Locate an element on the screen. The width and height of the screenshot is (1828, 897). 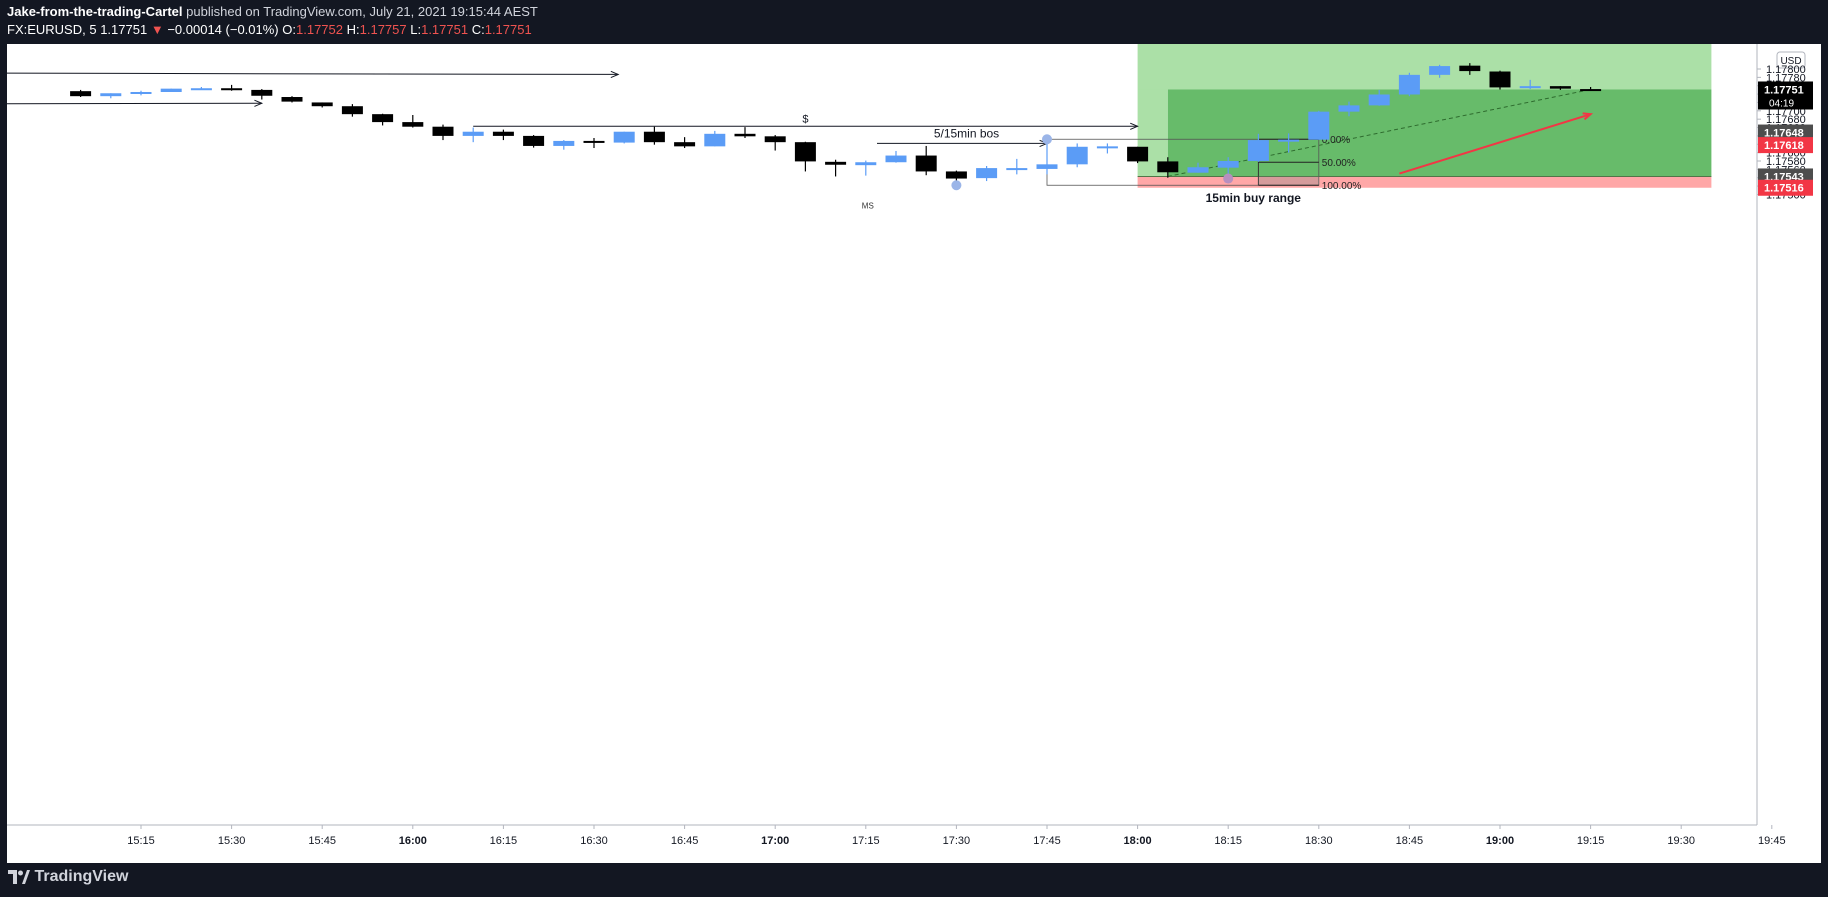
publisher-name: Jake-from-the-trading-Cartel is located at coordinates (95, 11).